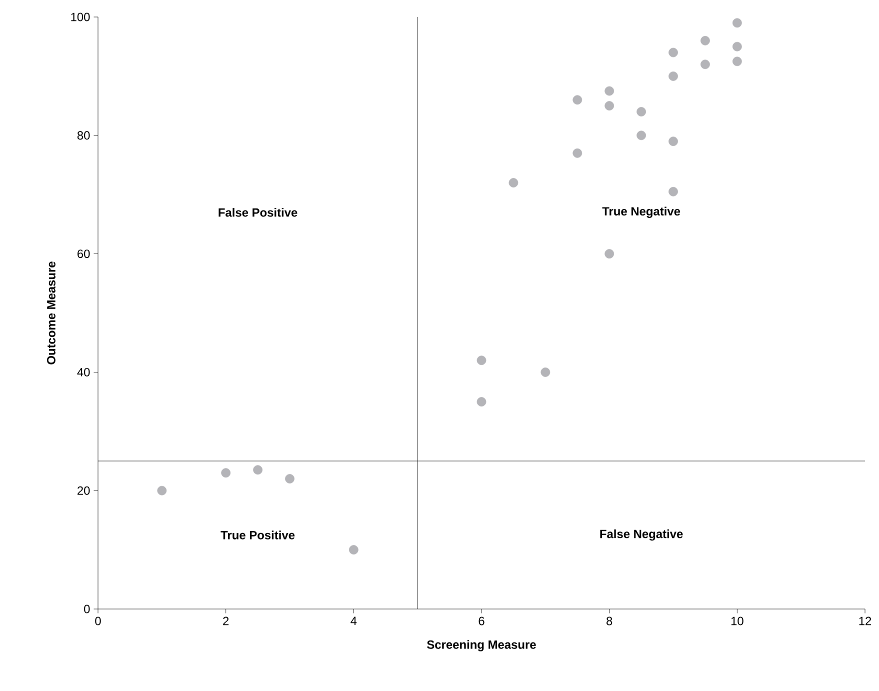  I want to click on y-axis-title: Outcome Measure, so click(51, 313).